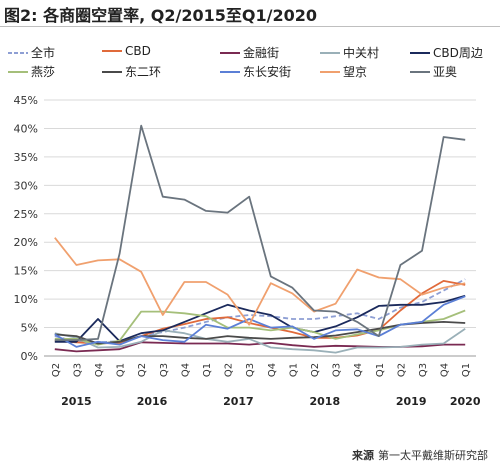 This screenshot has width=500, height=469. What do you see at coordinates (250, 26) in the screenshot?
I see `title-divider` at bounding box center [250, 26].